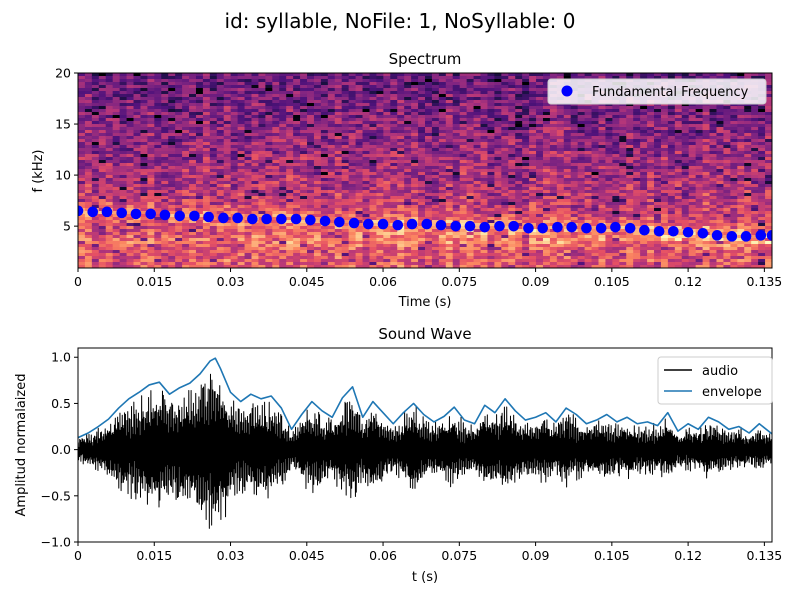 This screenshot has height=600, width=800. I want to click on soundwave-y-label: Amplitud normalaized, so click(21, 445).